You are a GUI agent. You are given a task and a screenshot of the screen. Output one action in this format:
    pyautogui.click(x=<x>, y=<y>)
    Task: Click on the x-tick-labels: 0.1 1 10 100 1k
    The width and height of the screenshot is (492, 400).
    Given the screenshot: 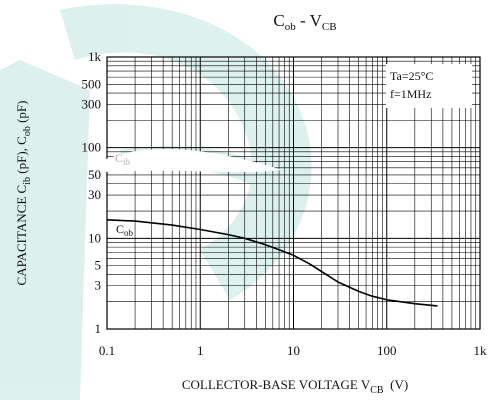 What is the action you would take?
    pyautogui.click(x=293, y=350)
    